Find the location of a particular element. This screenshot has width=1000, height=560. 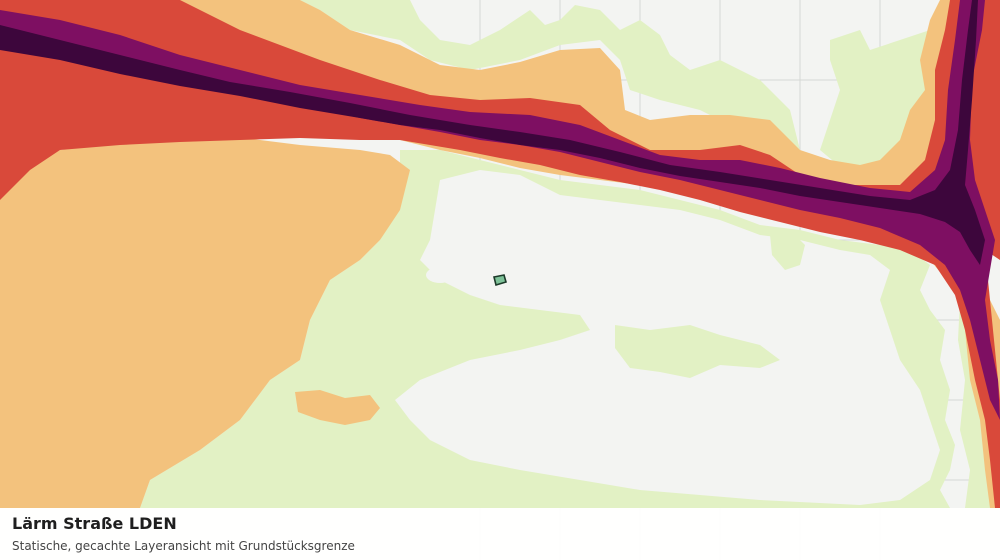

caption-title: Lärm Straße LDEN is located at coordinates (94, 523).